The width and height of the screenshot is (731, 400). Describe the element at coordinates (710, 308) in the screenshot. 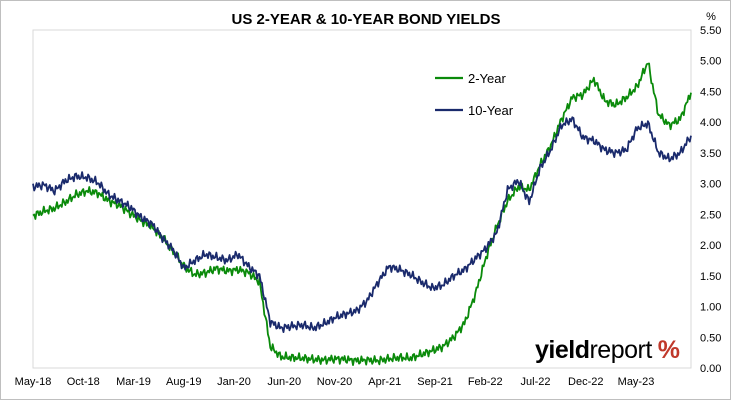

I see `y-tick-label: 1.00` at that location.